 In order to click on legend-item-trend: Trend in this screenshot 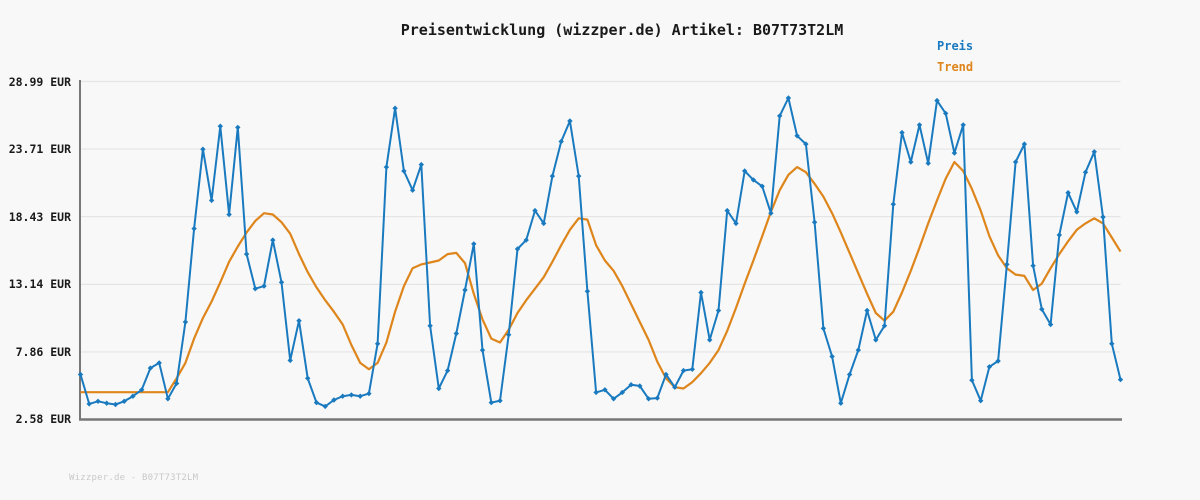, I will do `click(955, 67)`.